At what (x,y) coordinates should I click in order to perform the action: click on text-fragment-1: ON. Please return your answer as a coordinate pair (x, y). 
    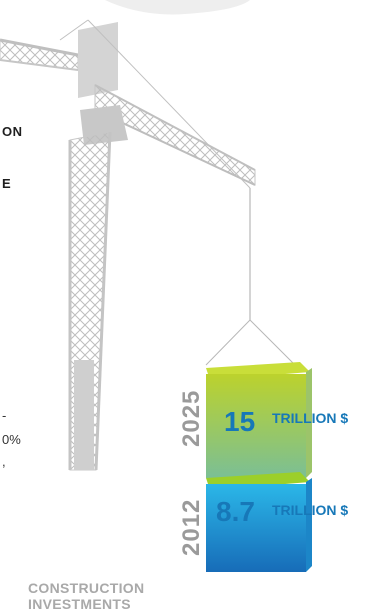
    Looking at the image, I should click on (12, 131).